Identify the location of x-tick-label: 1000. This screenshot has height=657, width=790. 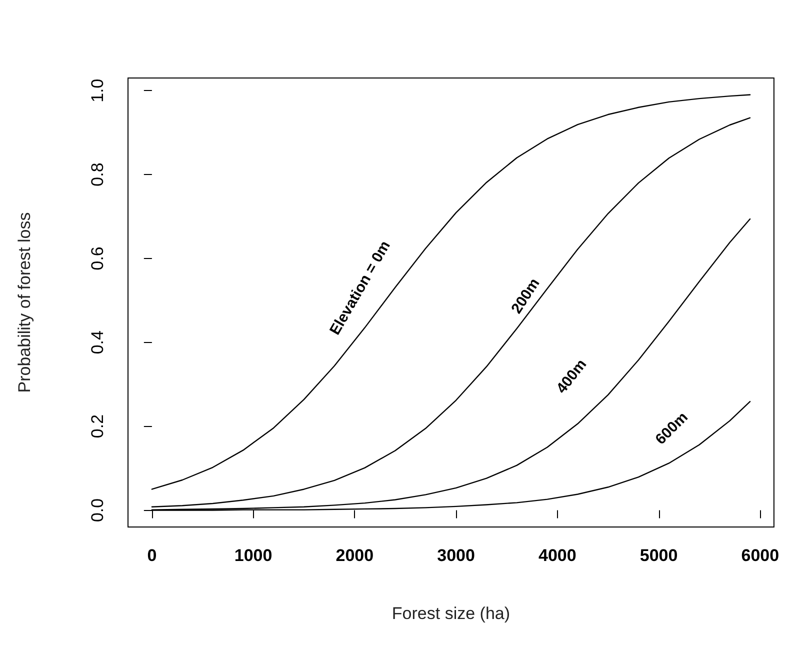
(253, 555).